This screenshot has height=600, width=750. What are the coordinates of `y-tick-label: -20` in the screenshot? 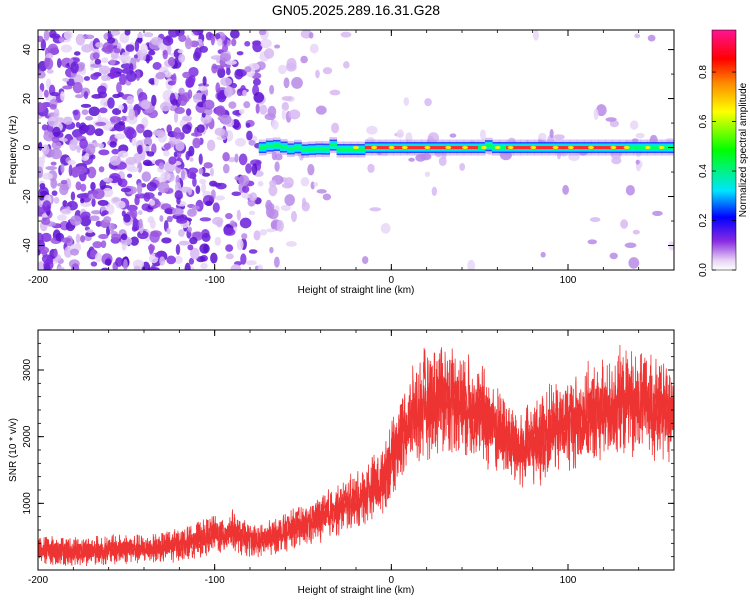 It's located at (27, 196).